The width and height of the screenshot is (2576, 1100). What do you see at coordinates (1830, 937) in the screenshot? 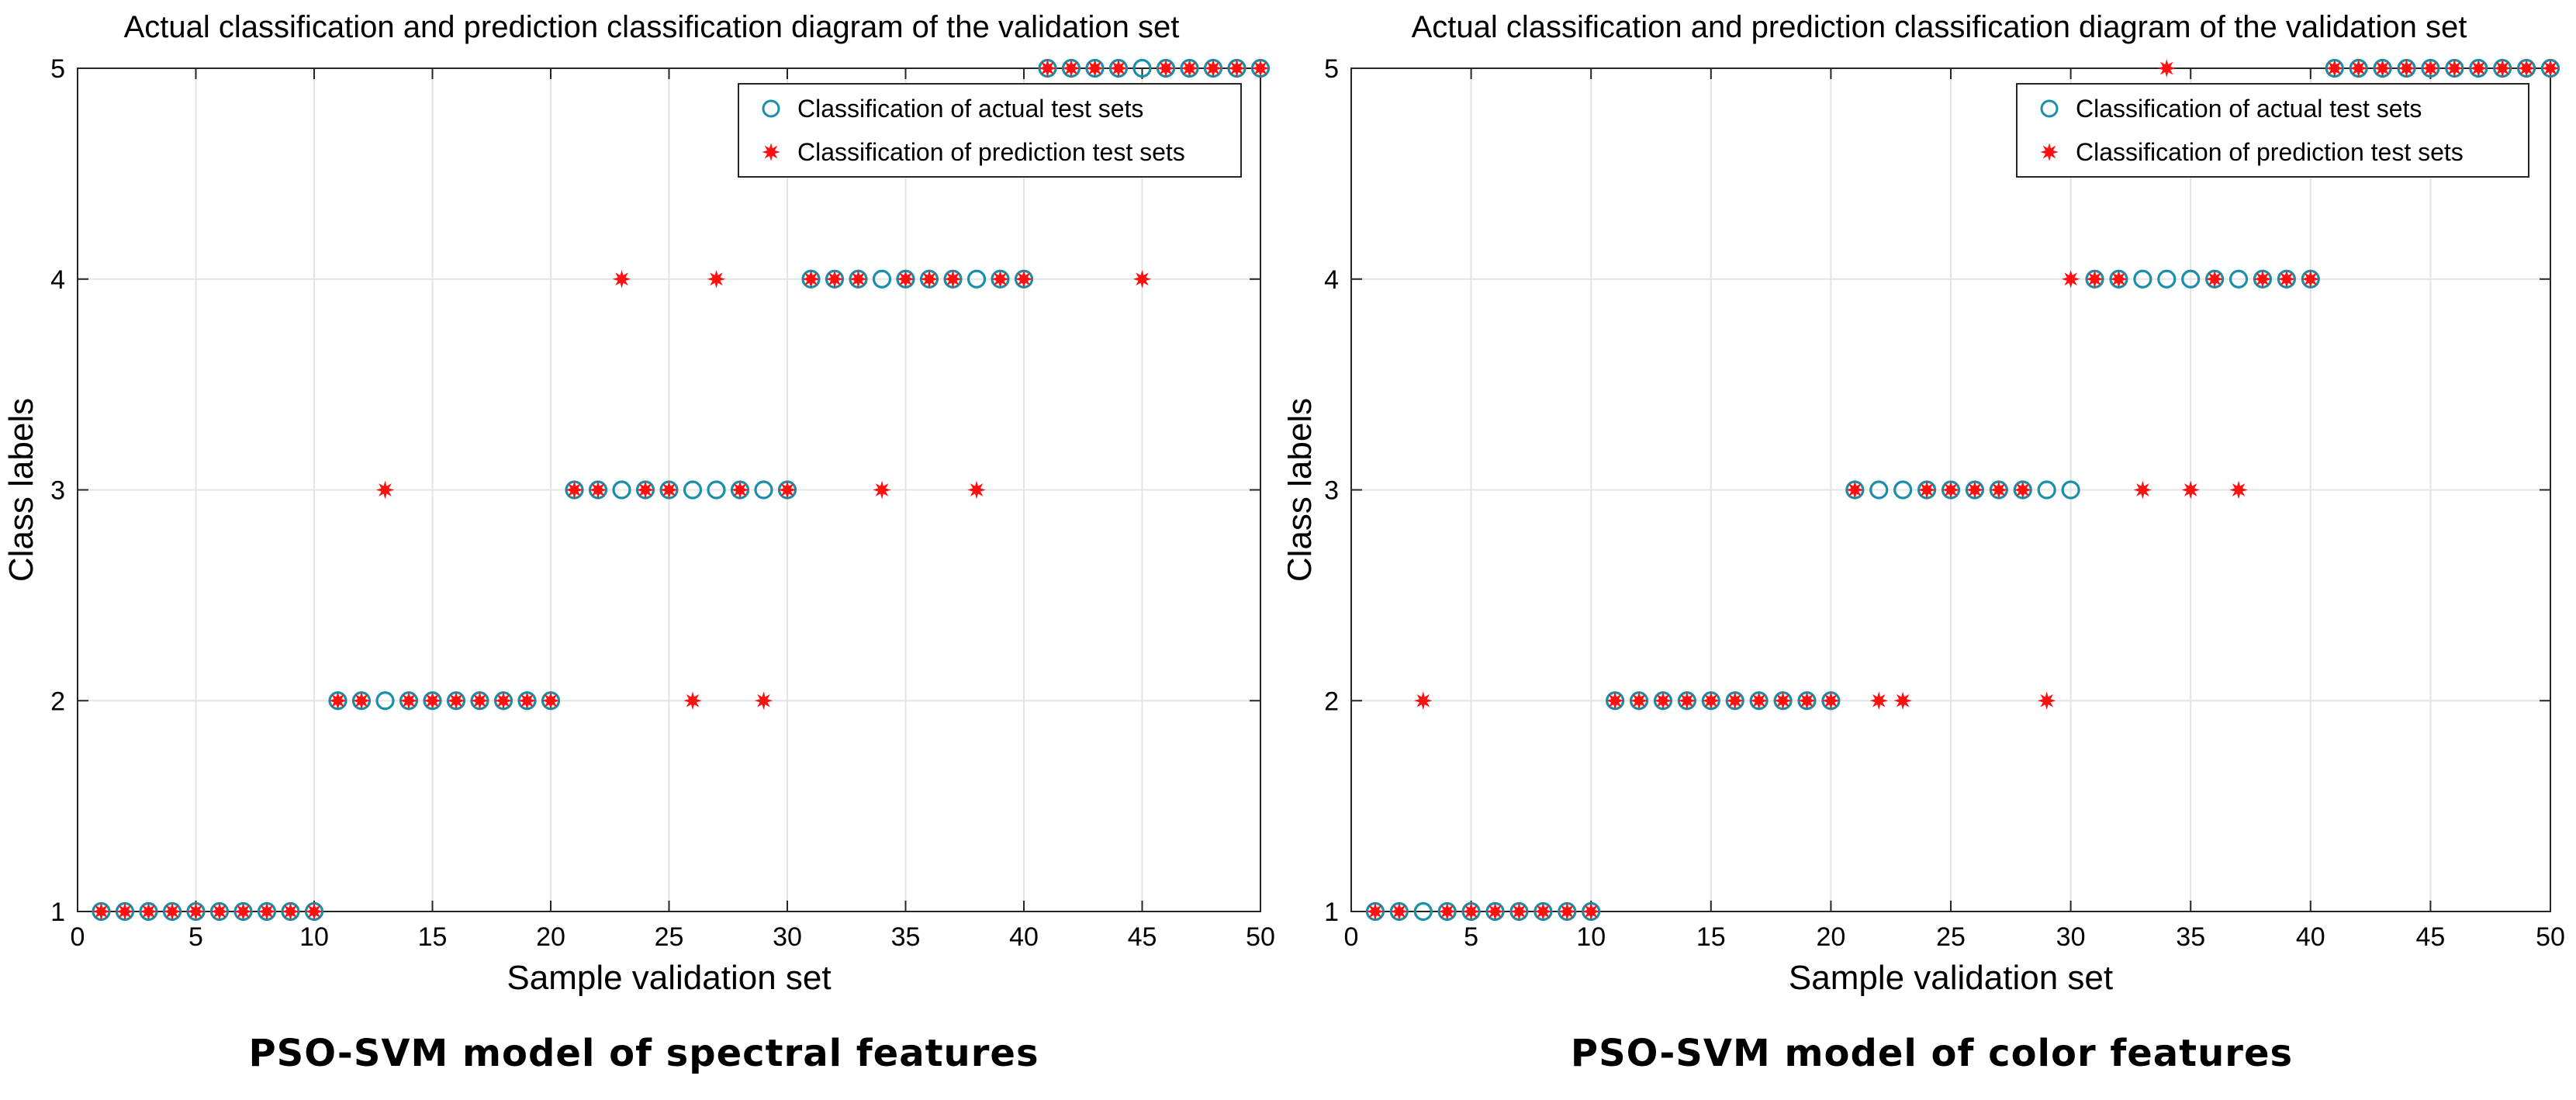
I see `x-tick-label: 20` at bounding box center [1830, 937].